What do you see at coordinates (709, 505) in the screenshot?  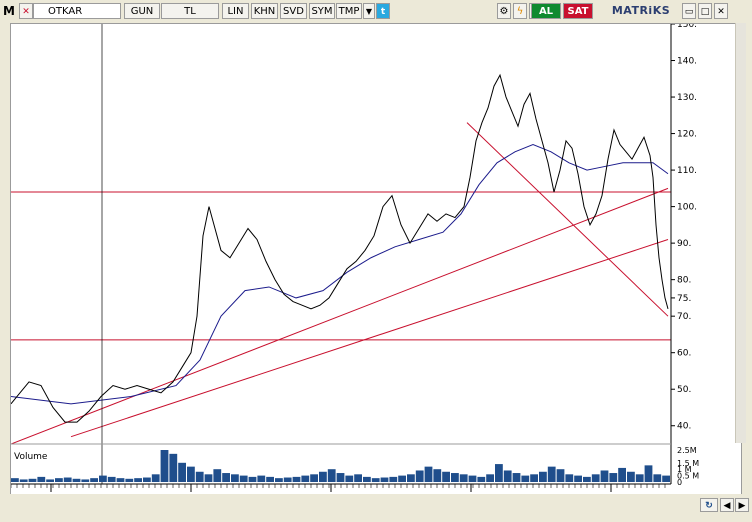 I see `refresh-icon: ↻` at bounding box center [709, 505].